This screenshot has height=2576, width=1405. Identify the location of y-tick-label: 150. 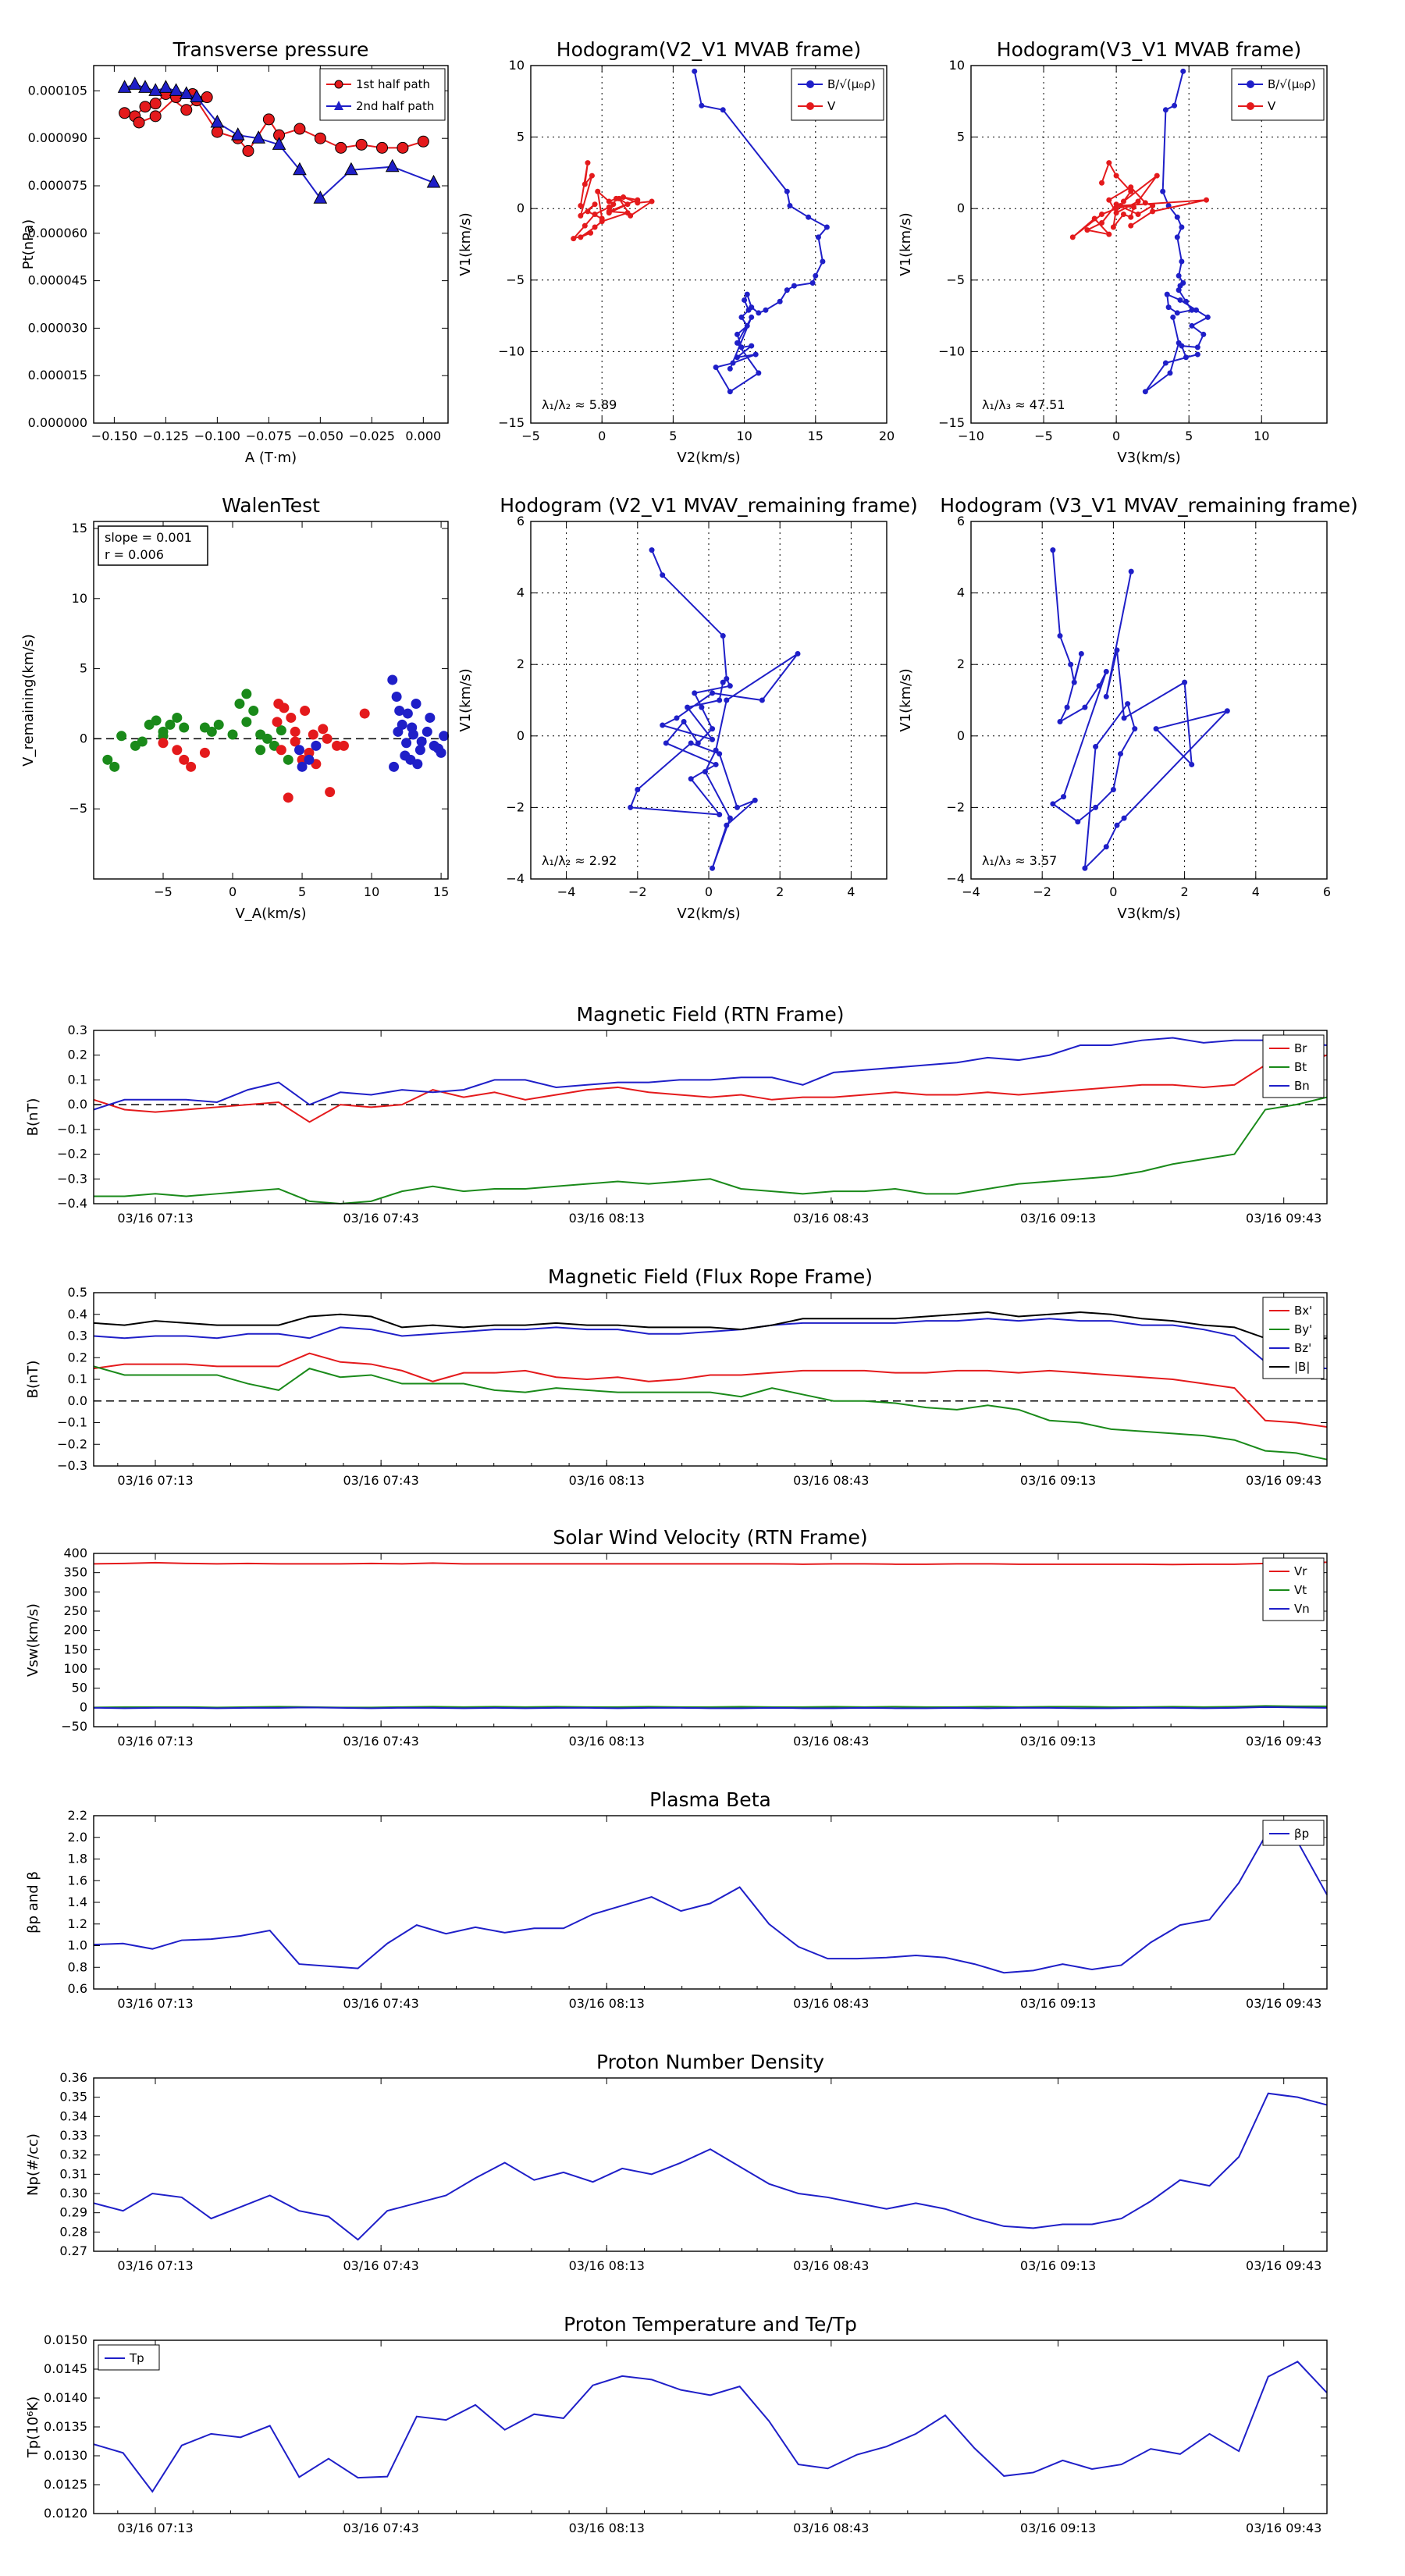
(75, 1649).